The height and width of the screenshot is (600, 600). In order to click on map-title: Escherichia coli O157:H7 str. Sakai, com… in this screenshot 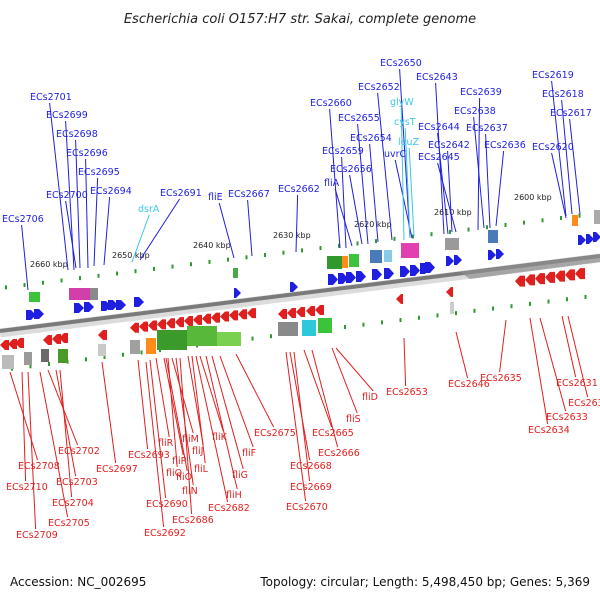, I will do `click(300, 19)`.